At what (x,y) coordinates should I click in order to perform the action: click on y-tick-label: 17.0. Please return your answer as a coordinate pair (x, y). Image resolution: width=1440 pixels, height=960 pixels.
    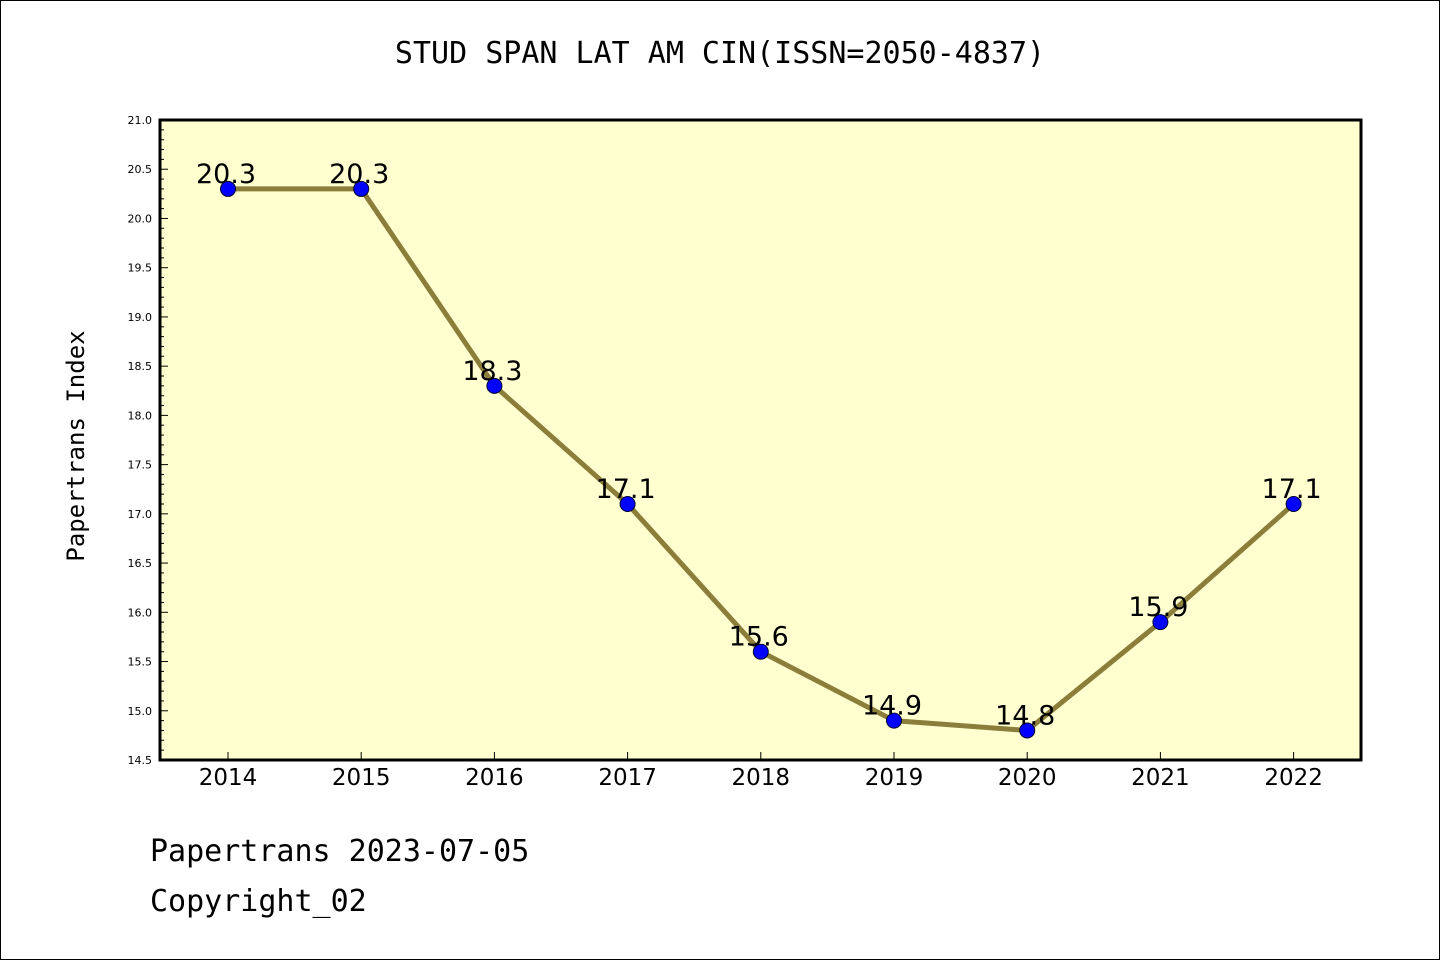
    Looking at the image, I should click on (140, 514).